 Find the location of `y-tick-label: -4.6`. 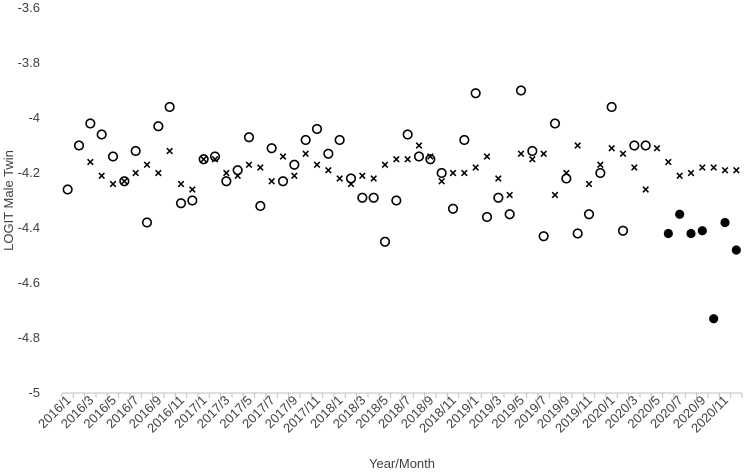

y-tick-label: -4.6 is located at coordinates (29, 282).